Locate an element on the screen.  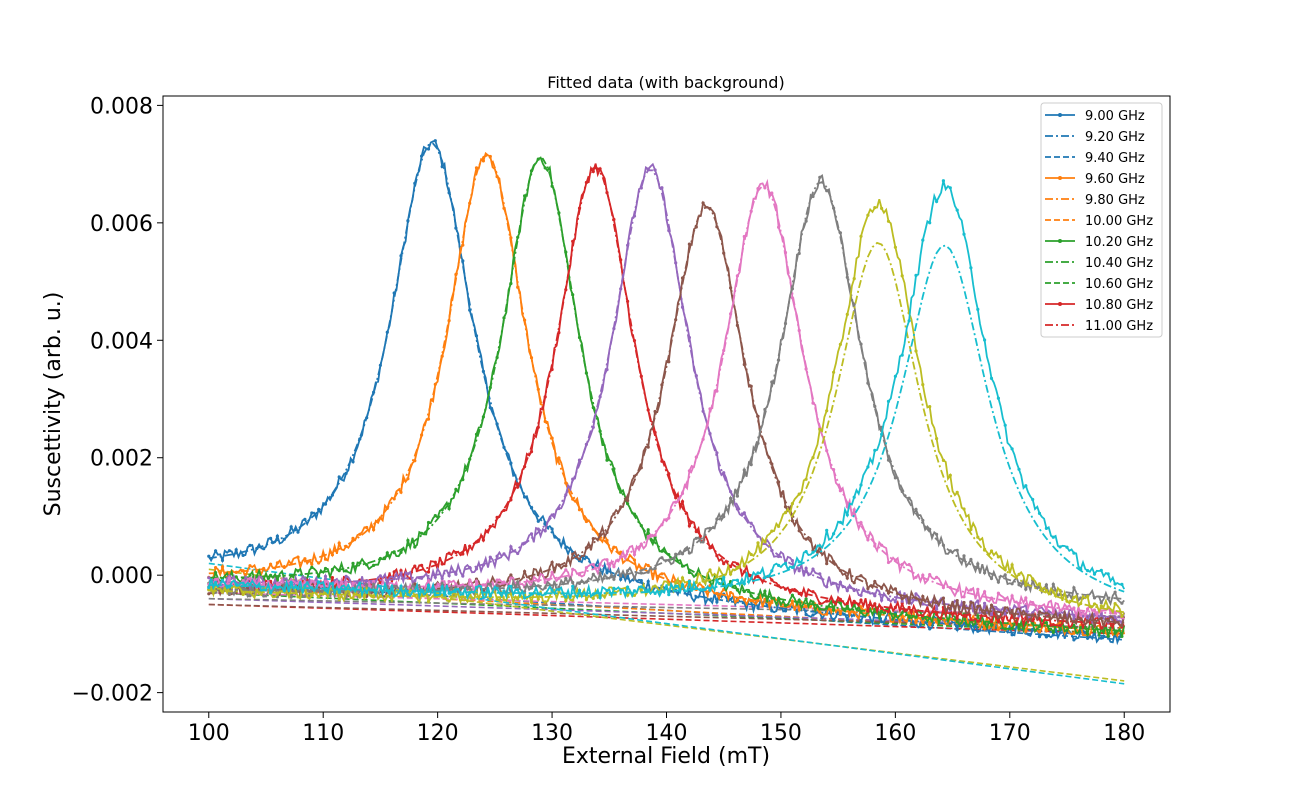
legend-label: 9.80 GHz is located at coordinates (1115, 200).